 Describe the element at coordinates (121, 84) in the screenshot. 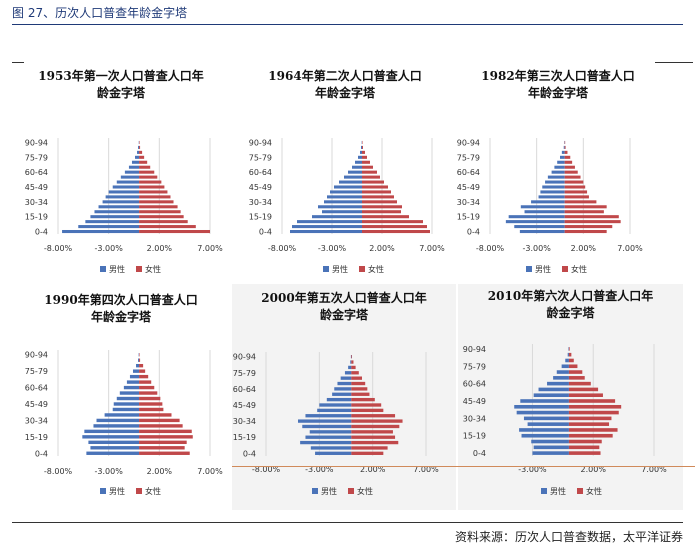

I see `chart-title: 1953年第一次人口普查人口年 龄金字塔` at that location.